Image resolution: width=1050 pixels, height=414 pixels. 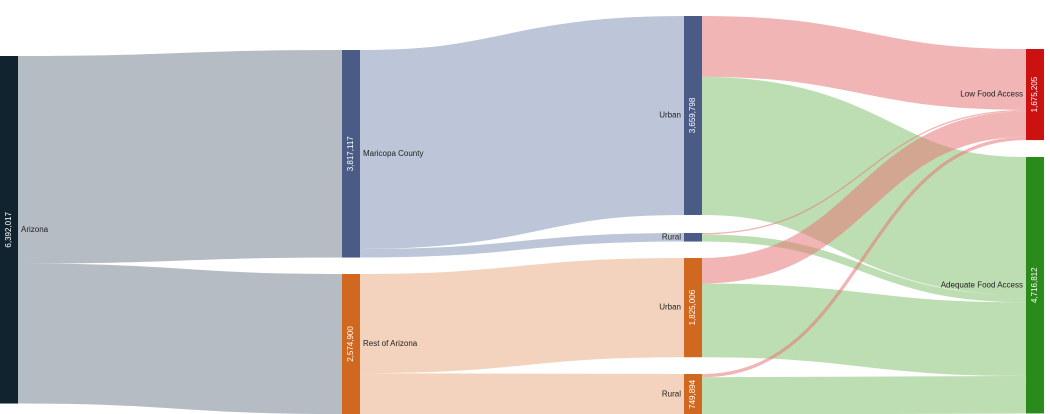 I want to click on node-ra, so click(x=351, y=344).